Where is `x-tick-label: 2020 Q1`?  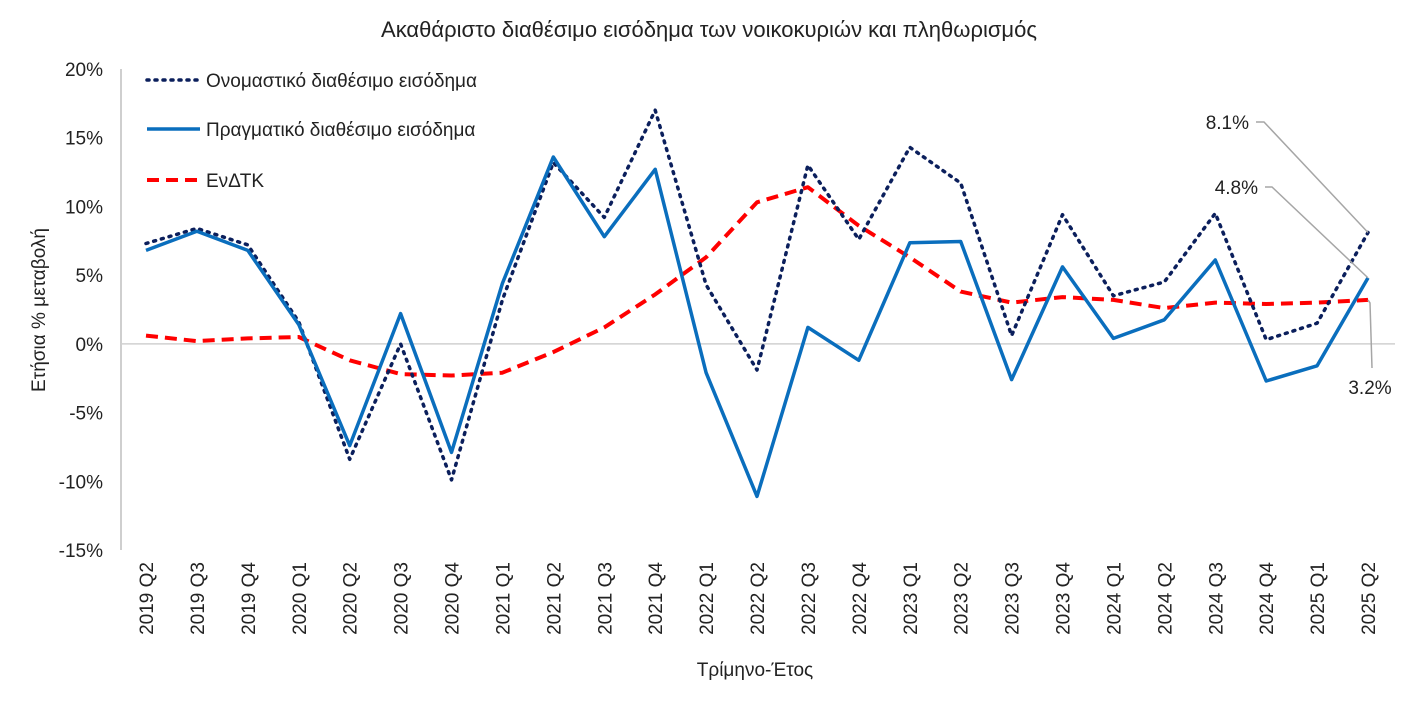 x-tick-label: 2020 Q1 is located at coordinates (300, 598).